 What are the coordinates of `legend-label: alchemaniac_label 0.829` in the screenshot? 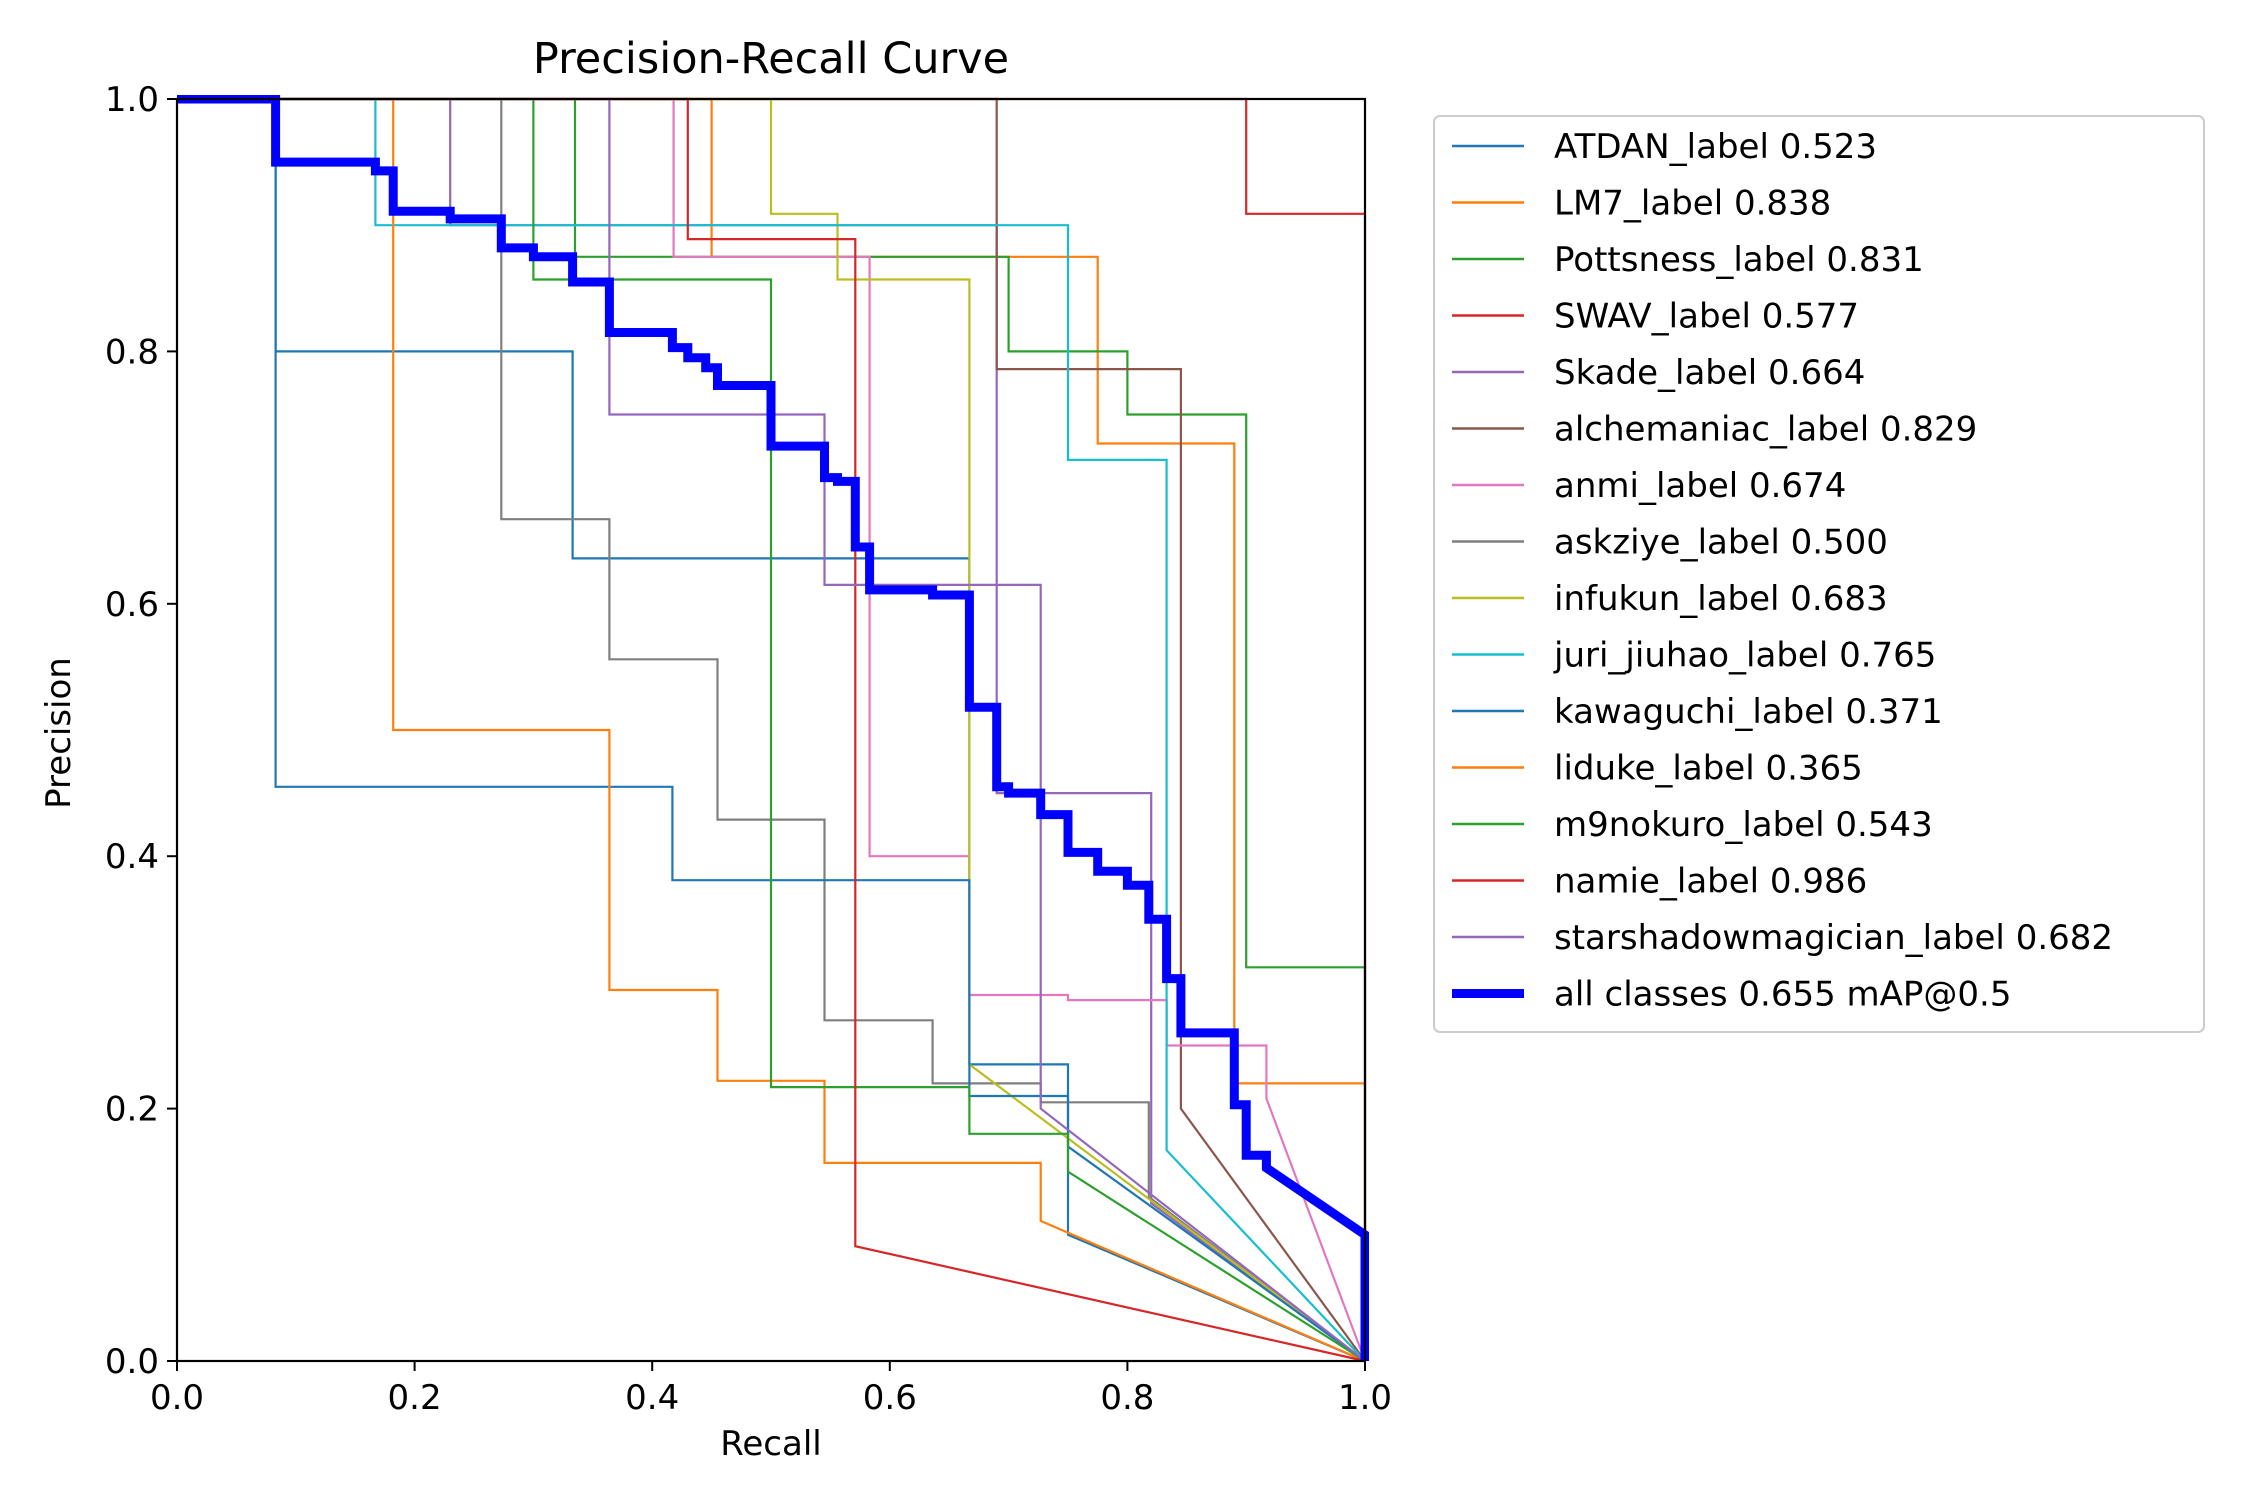 It's located at (1765, 430).